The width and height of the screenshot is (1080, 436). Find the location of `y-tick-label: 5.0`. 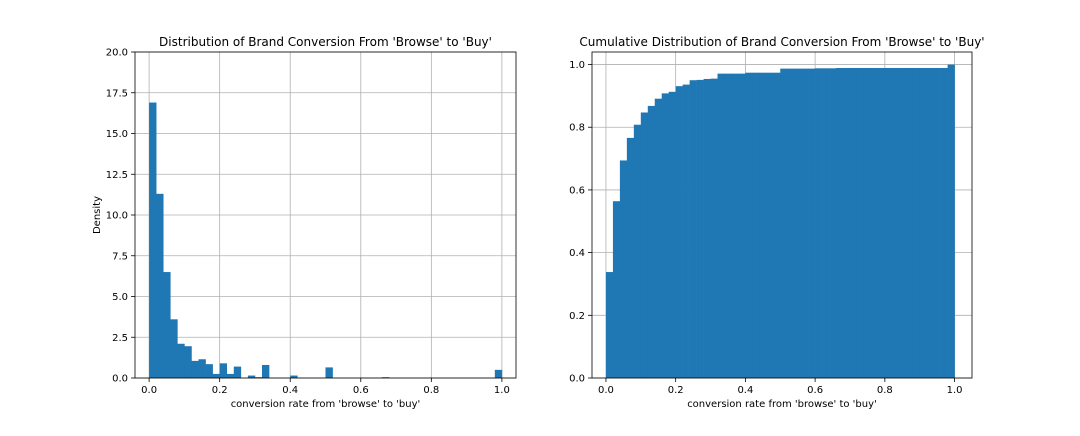

y-tick-label: 5.0 is located at coordinates (120, 297).